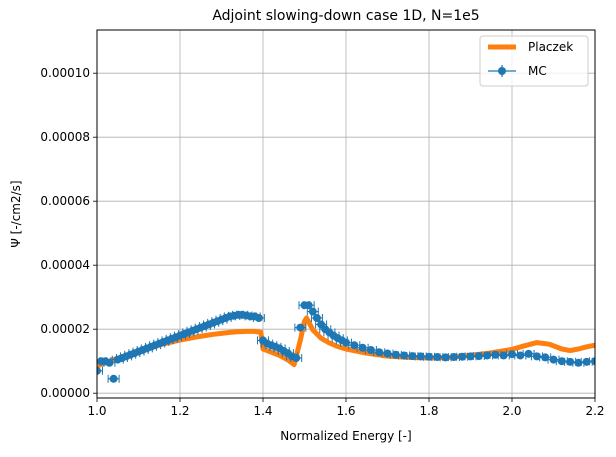 This screenshot has height=457, width=616. What do you see at coordinates (502, 71) in the screenshot?
I see `legend-swatch-mc-marker` at bounding box center [502, 71].